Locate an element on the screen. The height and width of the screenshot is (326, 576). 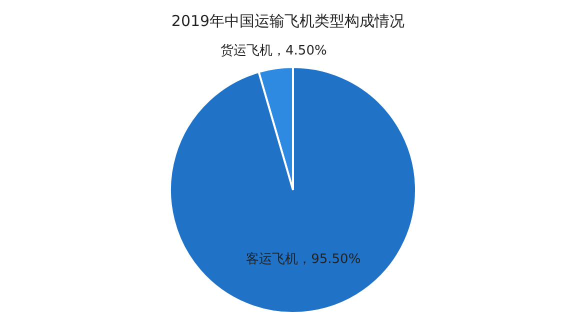
data-label: ，4.50% is located at coordinates (299, 50).